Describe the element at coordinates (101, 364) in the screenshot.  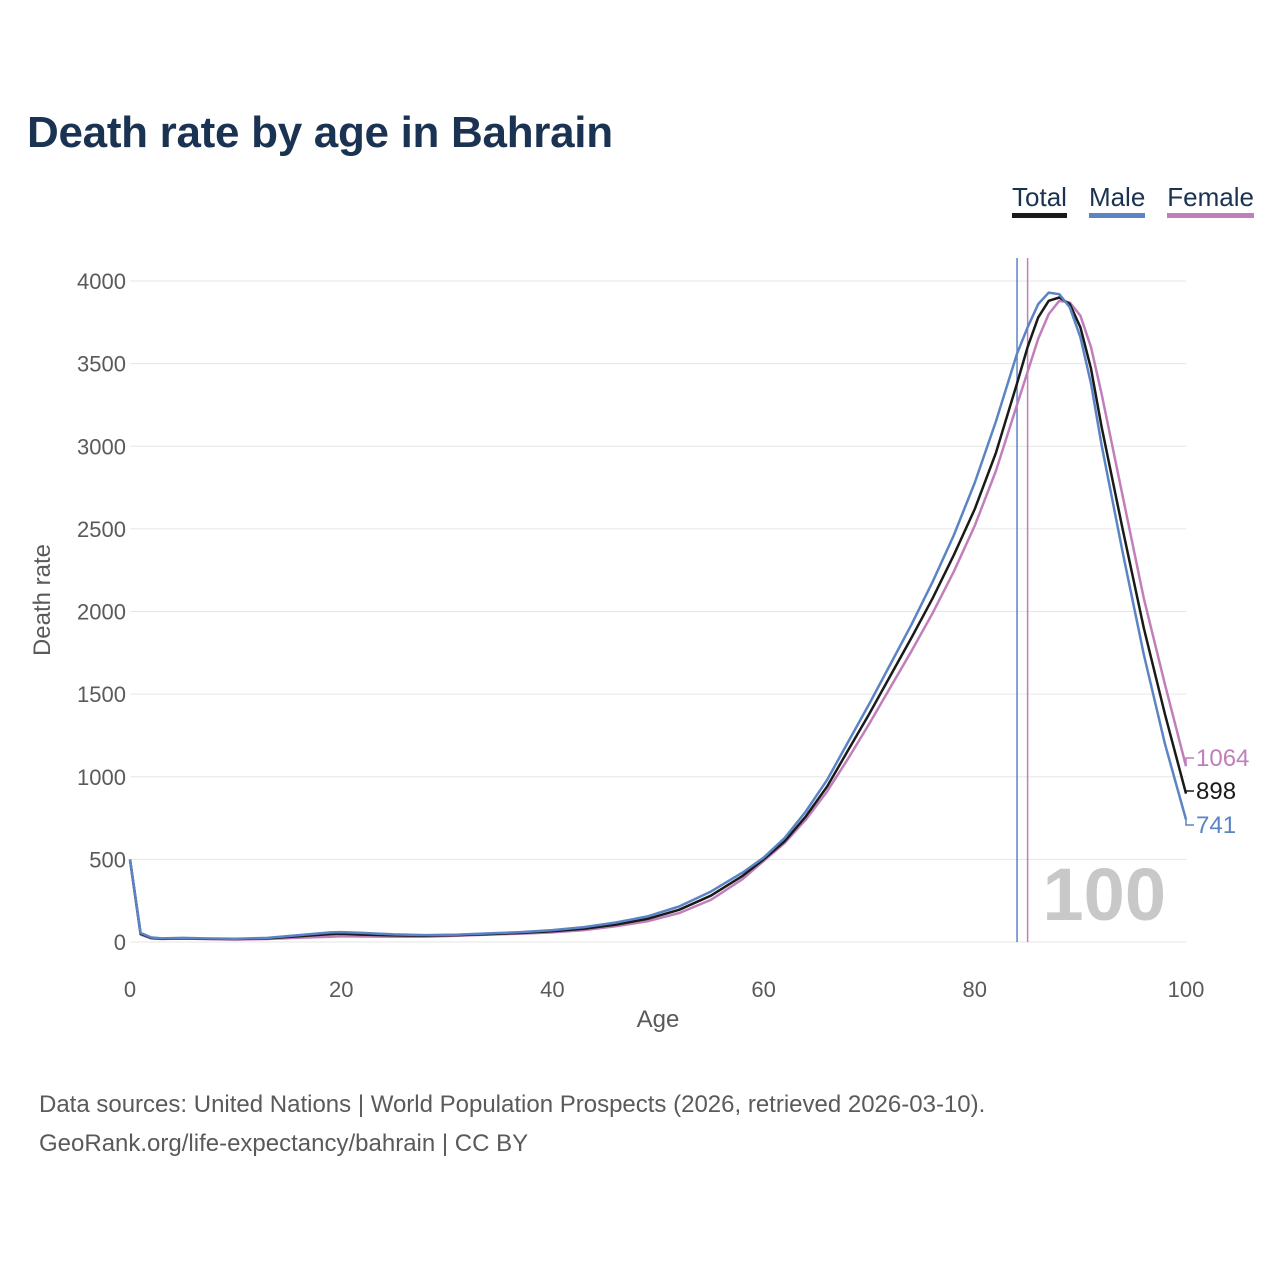
I see `y-tick-label: 3500` at that location.